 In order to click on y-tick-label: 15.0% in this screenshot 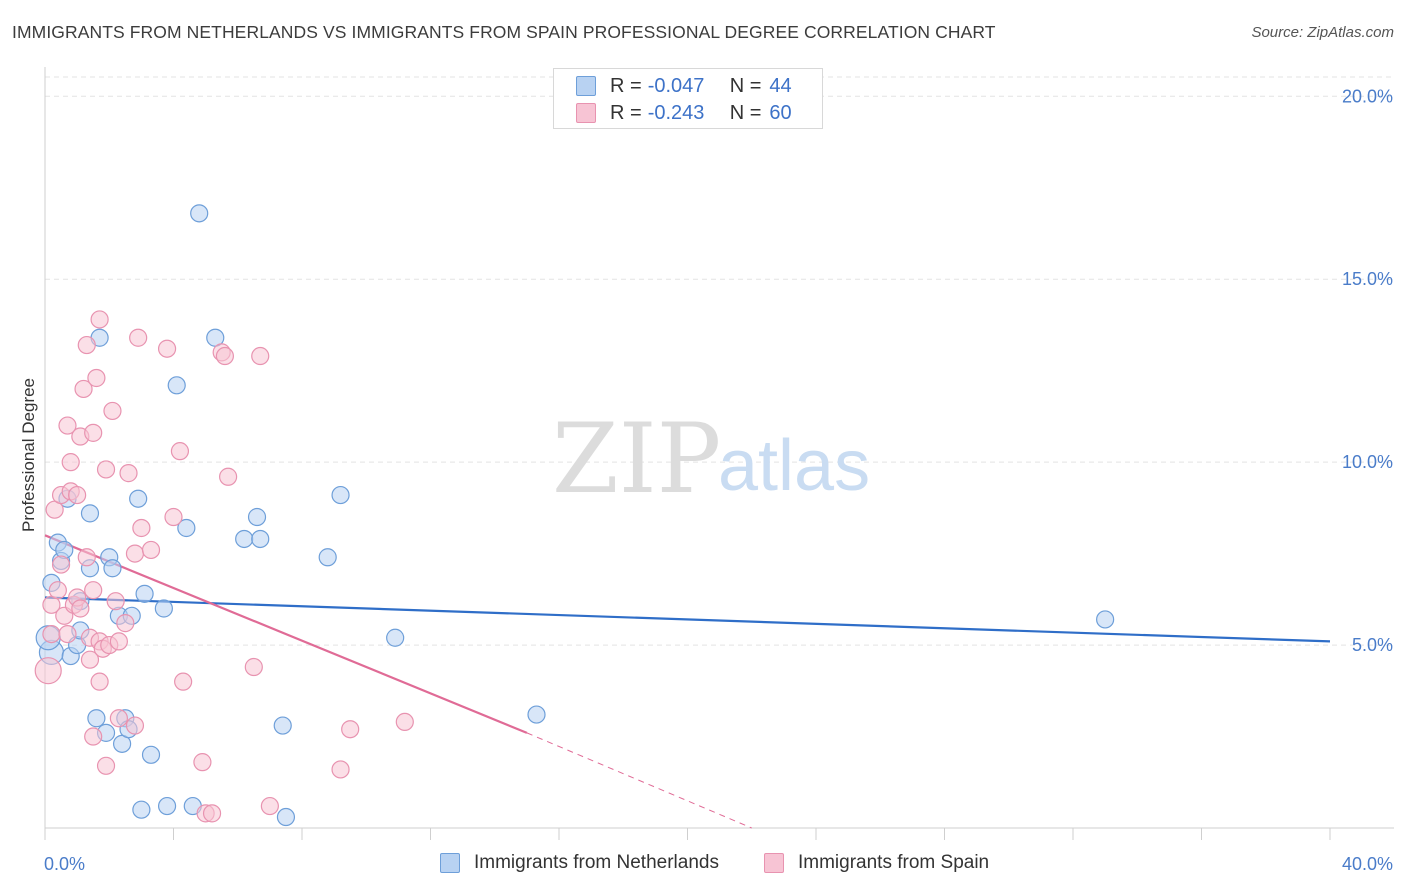, I will do `click(1367, 279)`.